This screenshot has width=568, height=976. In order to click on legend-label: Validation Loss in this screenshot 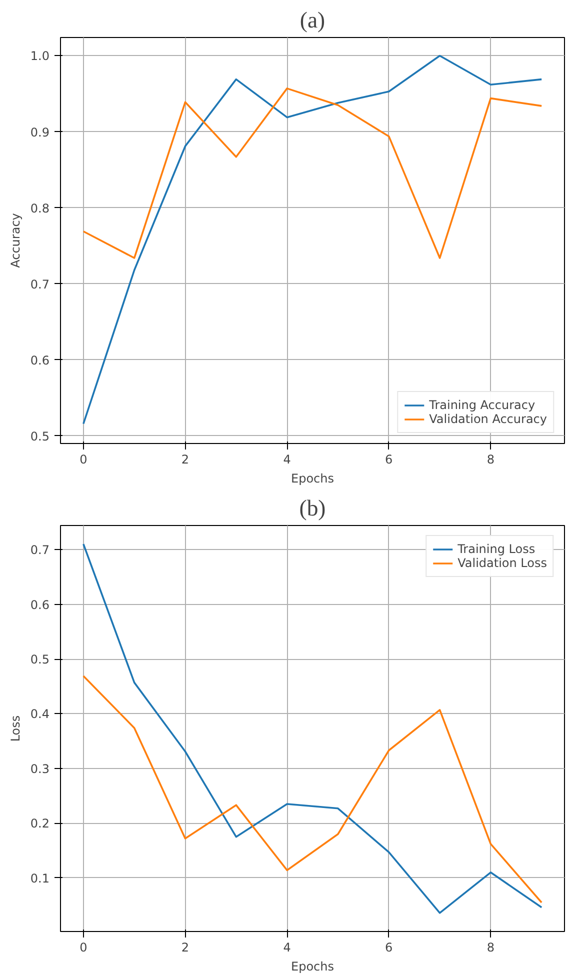, I will do `click(502, 563)`.